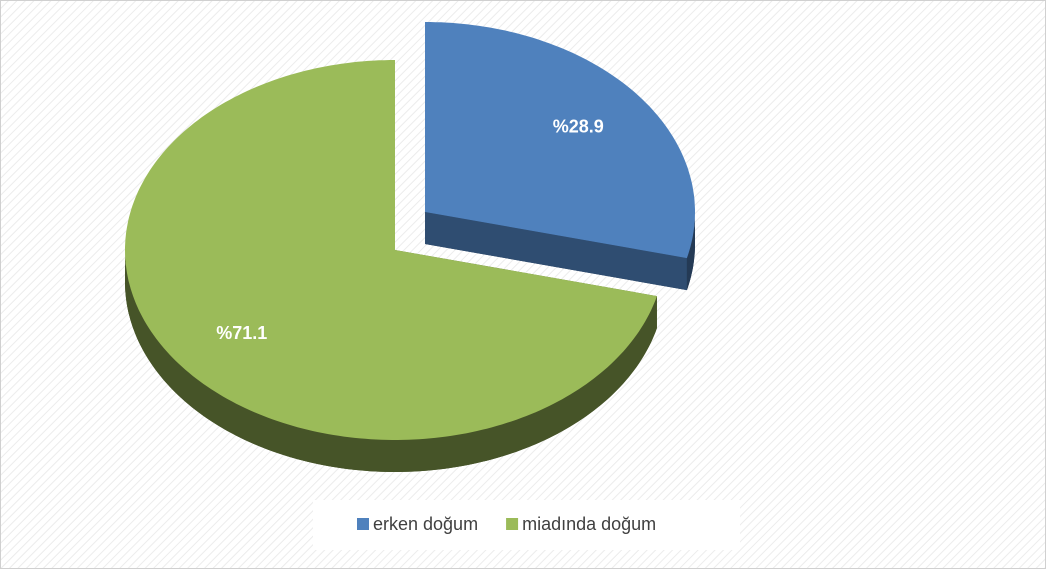 The image size is (1046, 569). I want to click on slice, so click(560, 140).